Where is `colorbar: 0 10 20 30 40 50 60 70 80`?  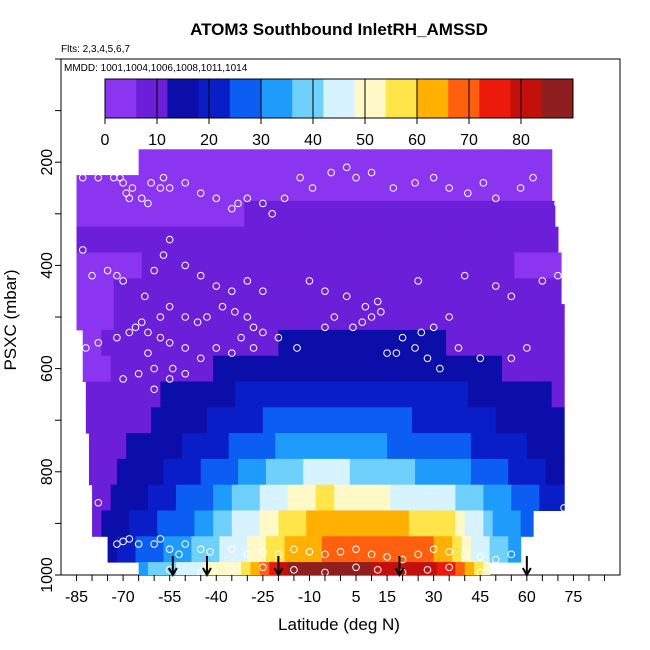
colorbar: 0 10 20 30 40 50 60 70 80 is located at coordinates (337, 113).